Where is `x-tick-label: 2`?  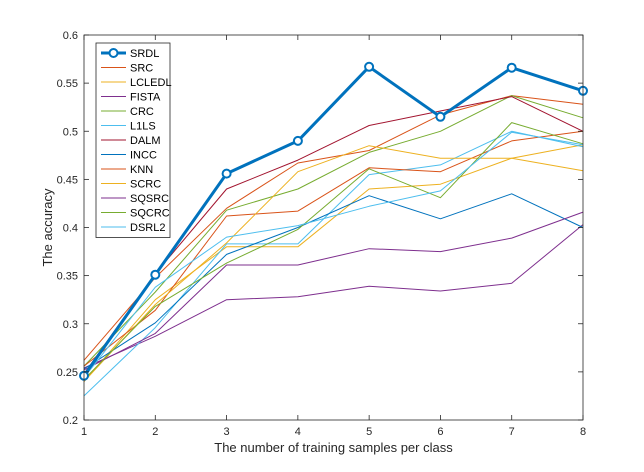
x-tick-label: 2 is located at coordinates (155, 432).